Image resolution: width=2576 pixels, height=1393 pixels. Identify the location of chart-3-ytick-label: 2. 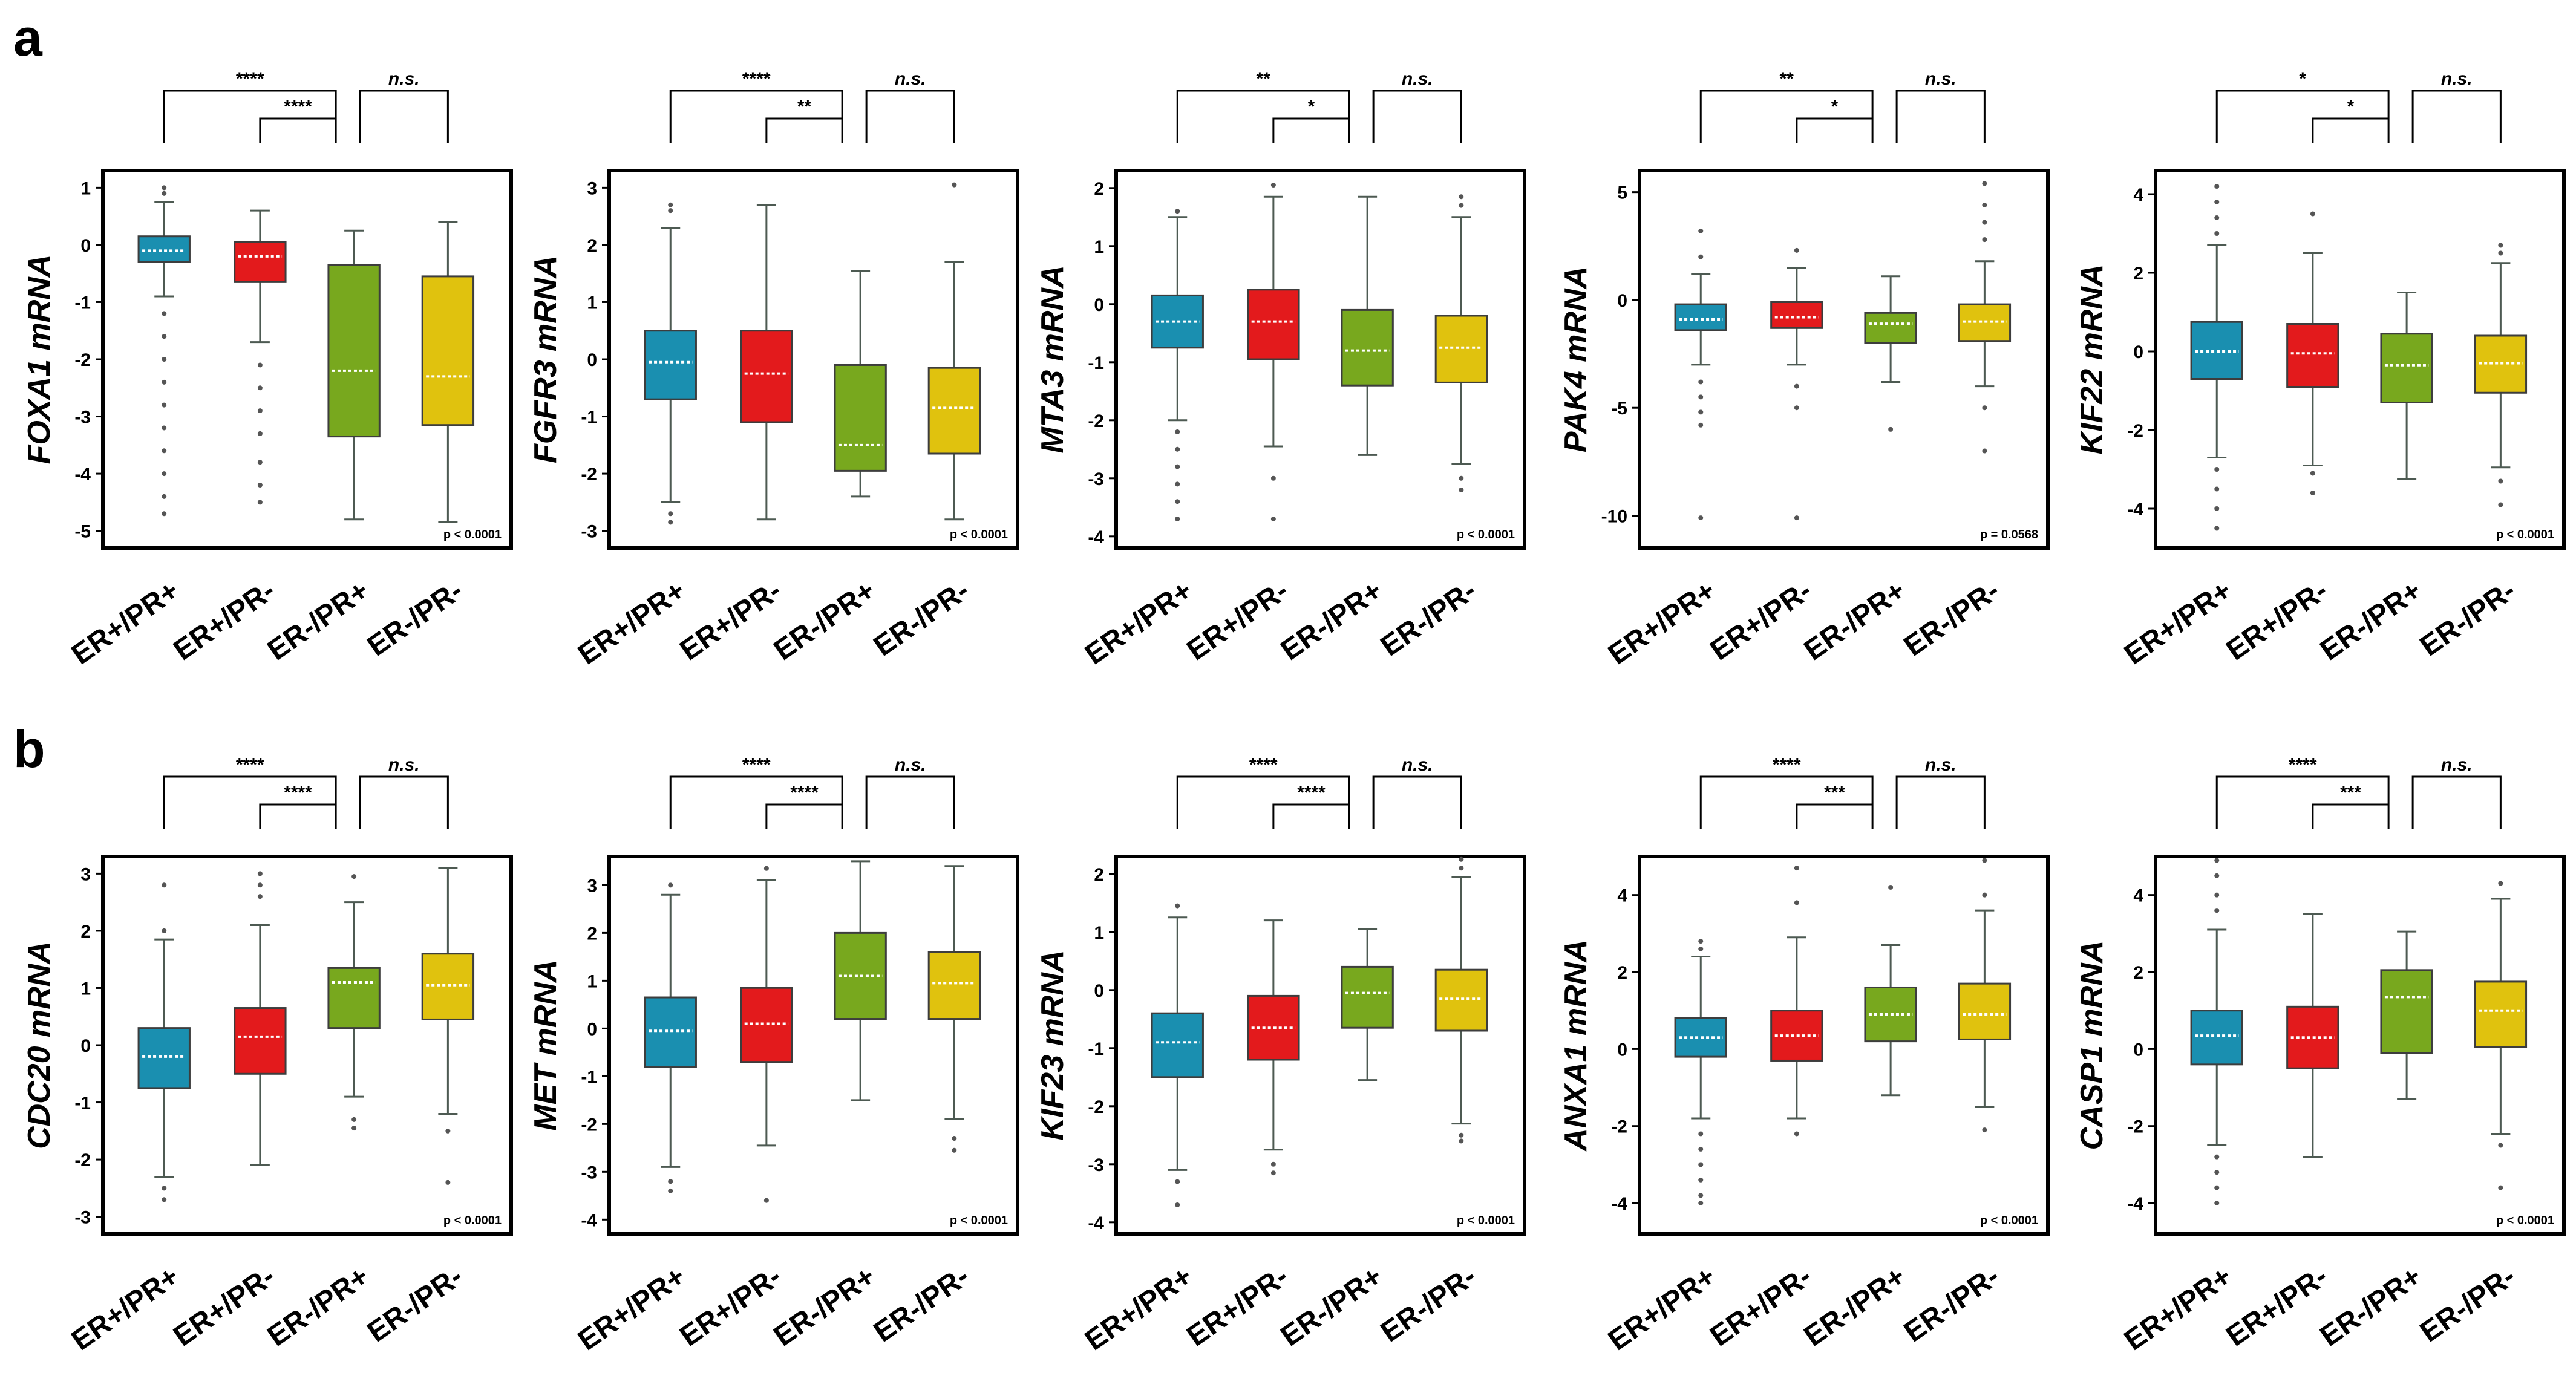
(1099, 189).